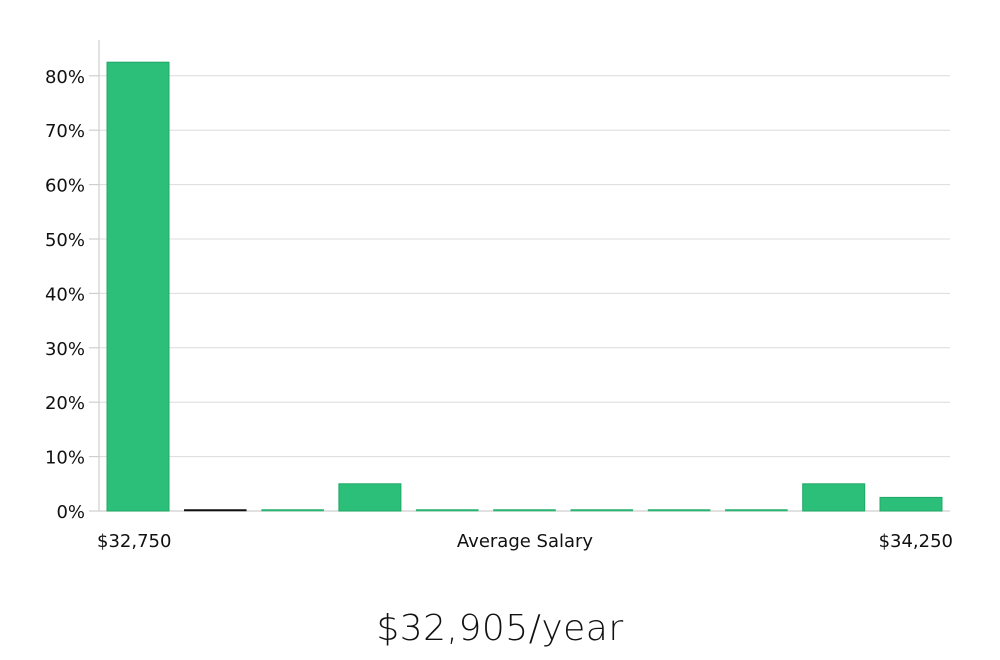 This screenshot has width=1000, height=660. I want to click on x-axis-max-label: $34,250, so click(916, 541).